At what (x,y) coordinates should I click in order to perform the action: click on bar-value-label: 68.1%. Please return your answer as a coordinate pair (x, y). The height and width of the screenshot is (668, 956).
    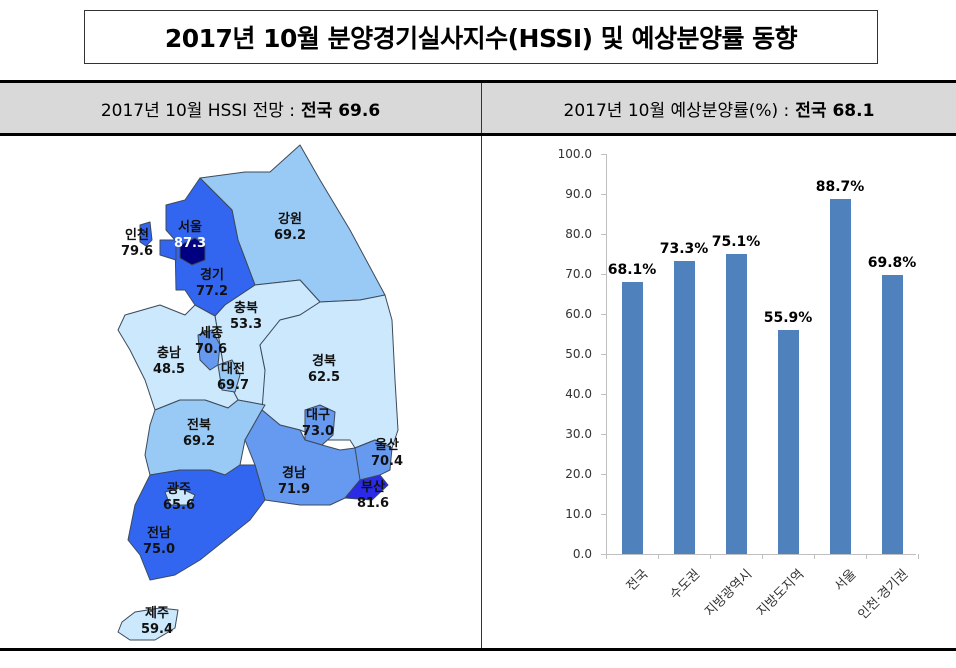
    Looking at the image, I should click on (632, 269).